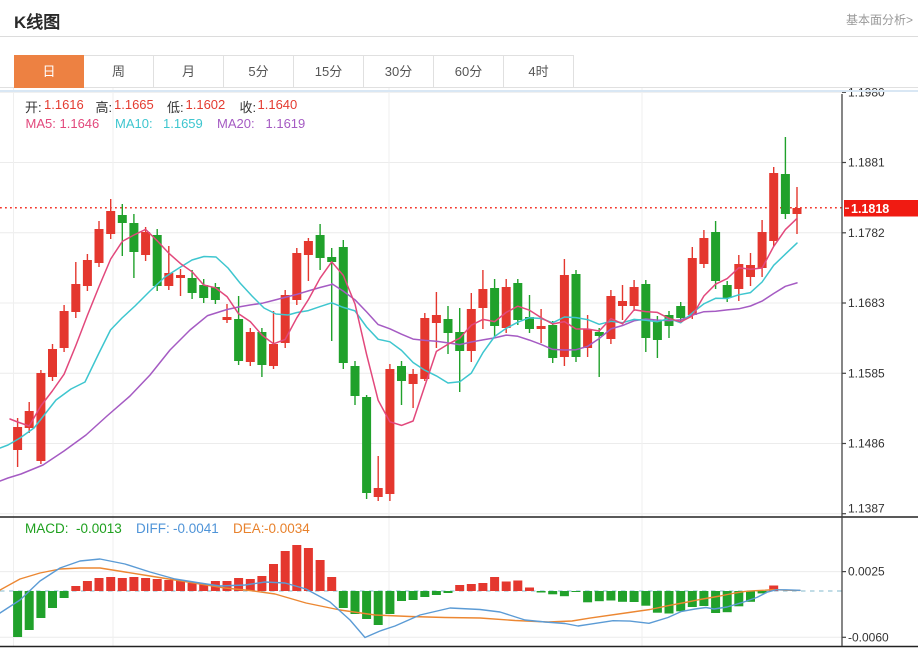 The height and width of the screenshot is (652, 918). Describe the element at coordinates (866, 373) in the screenshot. I see `svg-text: 1.1585` at that location.